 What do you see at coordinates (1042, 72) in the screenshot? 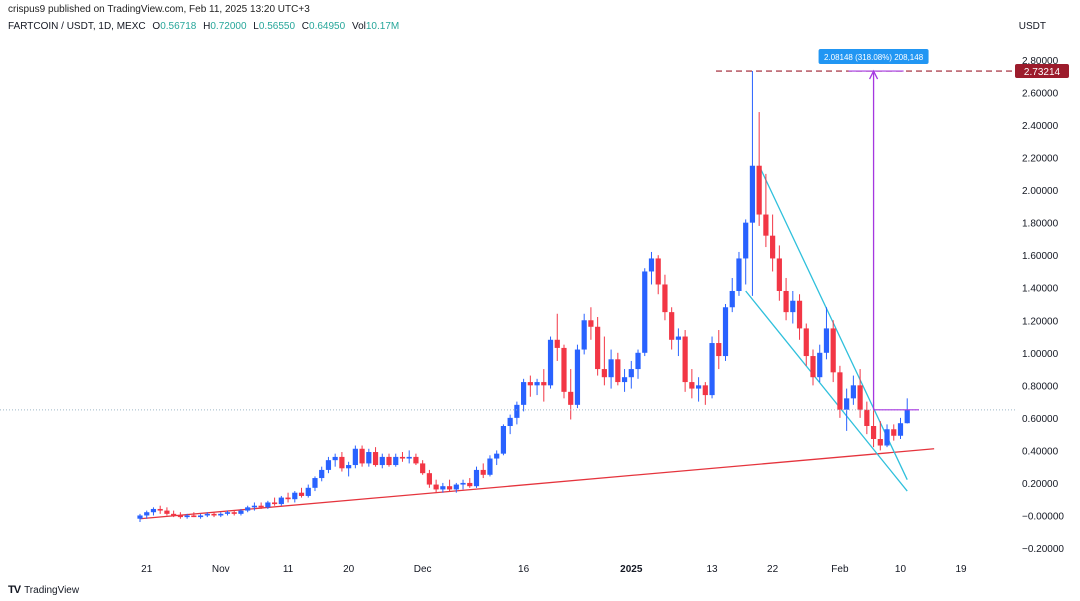
I see `high-price-tag-text: 2.73214` at bounding box center [1042, 72].